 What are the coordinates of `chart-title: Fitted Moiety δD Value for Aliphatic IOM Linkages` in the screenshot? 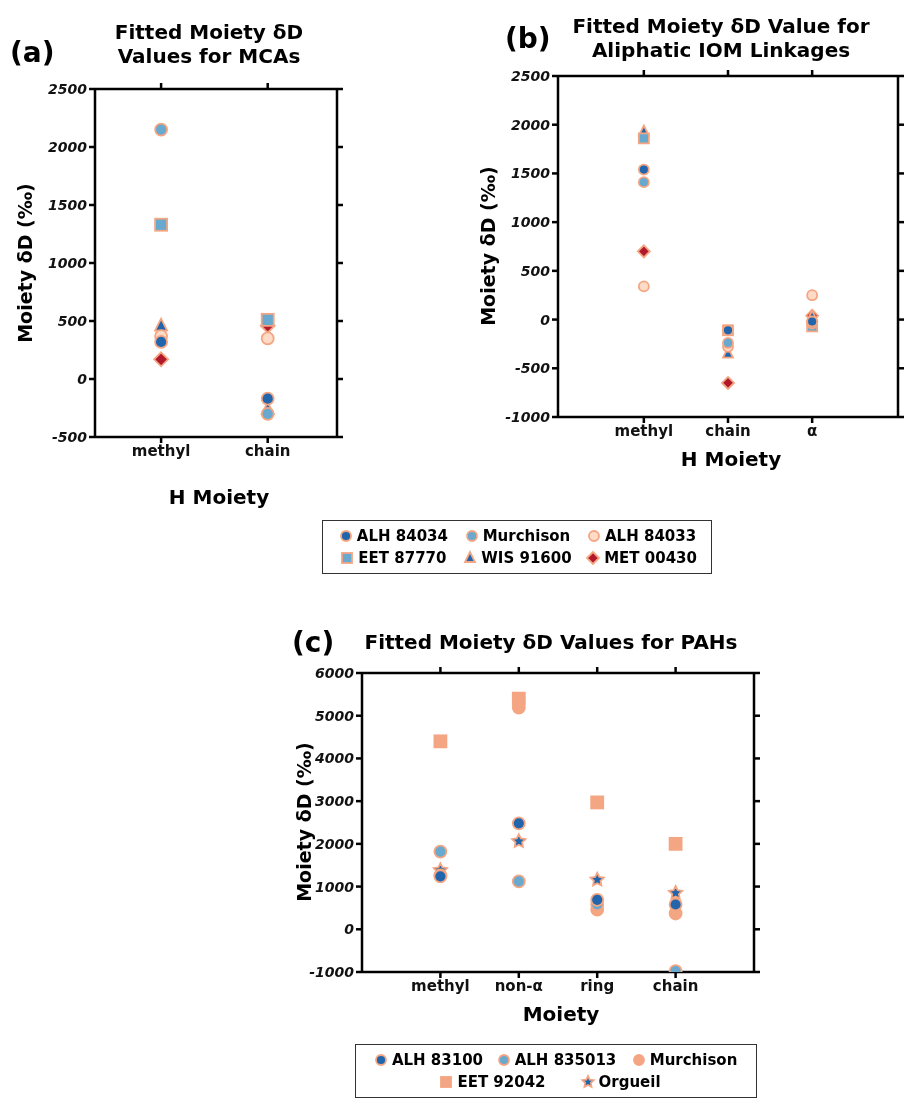 It's located at (721, 38).